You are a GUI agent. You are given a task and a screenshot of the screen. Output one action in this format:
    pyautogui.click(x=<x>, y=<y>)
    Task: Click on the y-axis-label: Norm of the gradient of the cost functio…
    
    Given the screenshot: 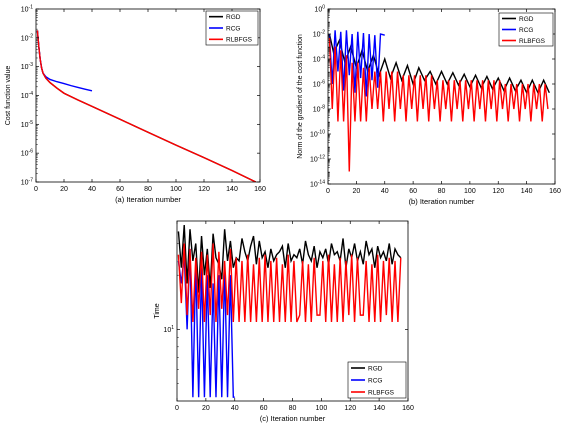 What is the action you would take?
    pyautogui.click(x=300, y=96)
    